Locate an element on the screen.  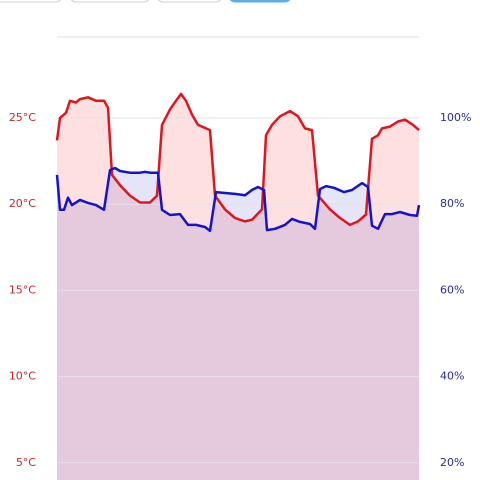
y2-tick-label: 20% is located at coordinates (452, 462).